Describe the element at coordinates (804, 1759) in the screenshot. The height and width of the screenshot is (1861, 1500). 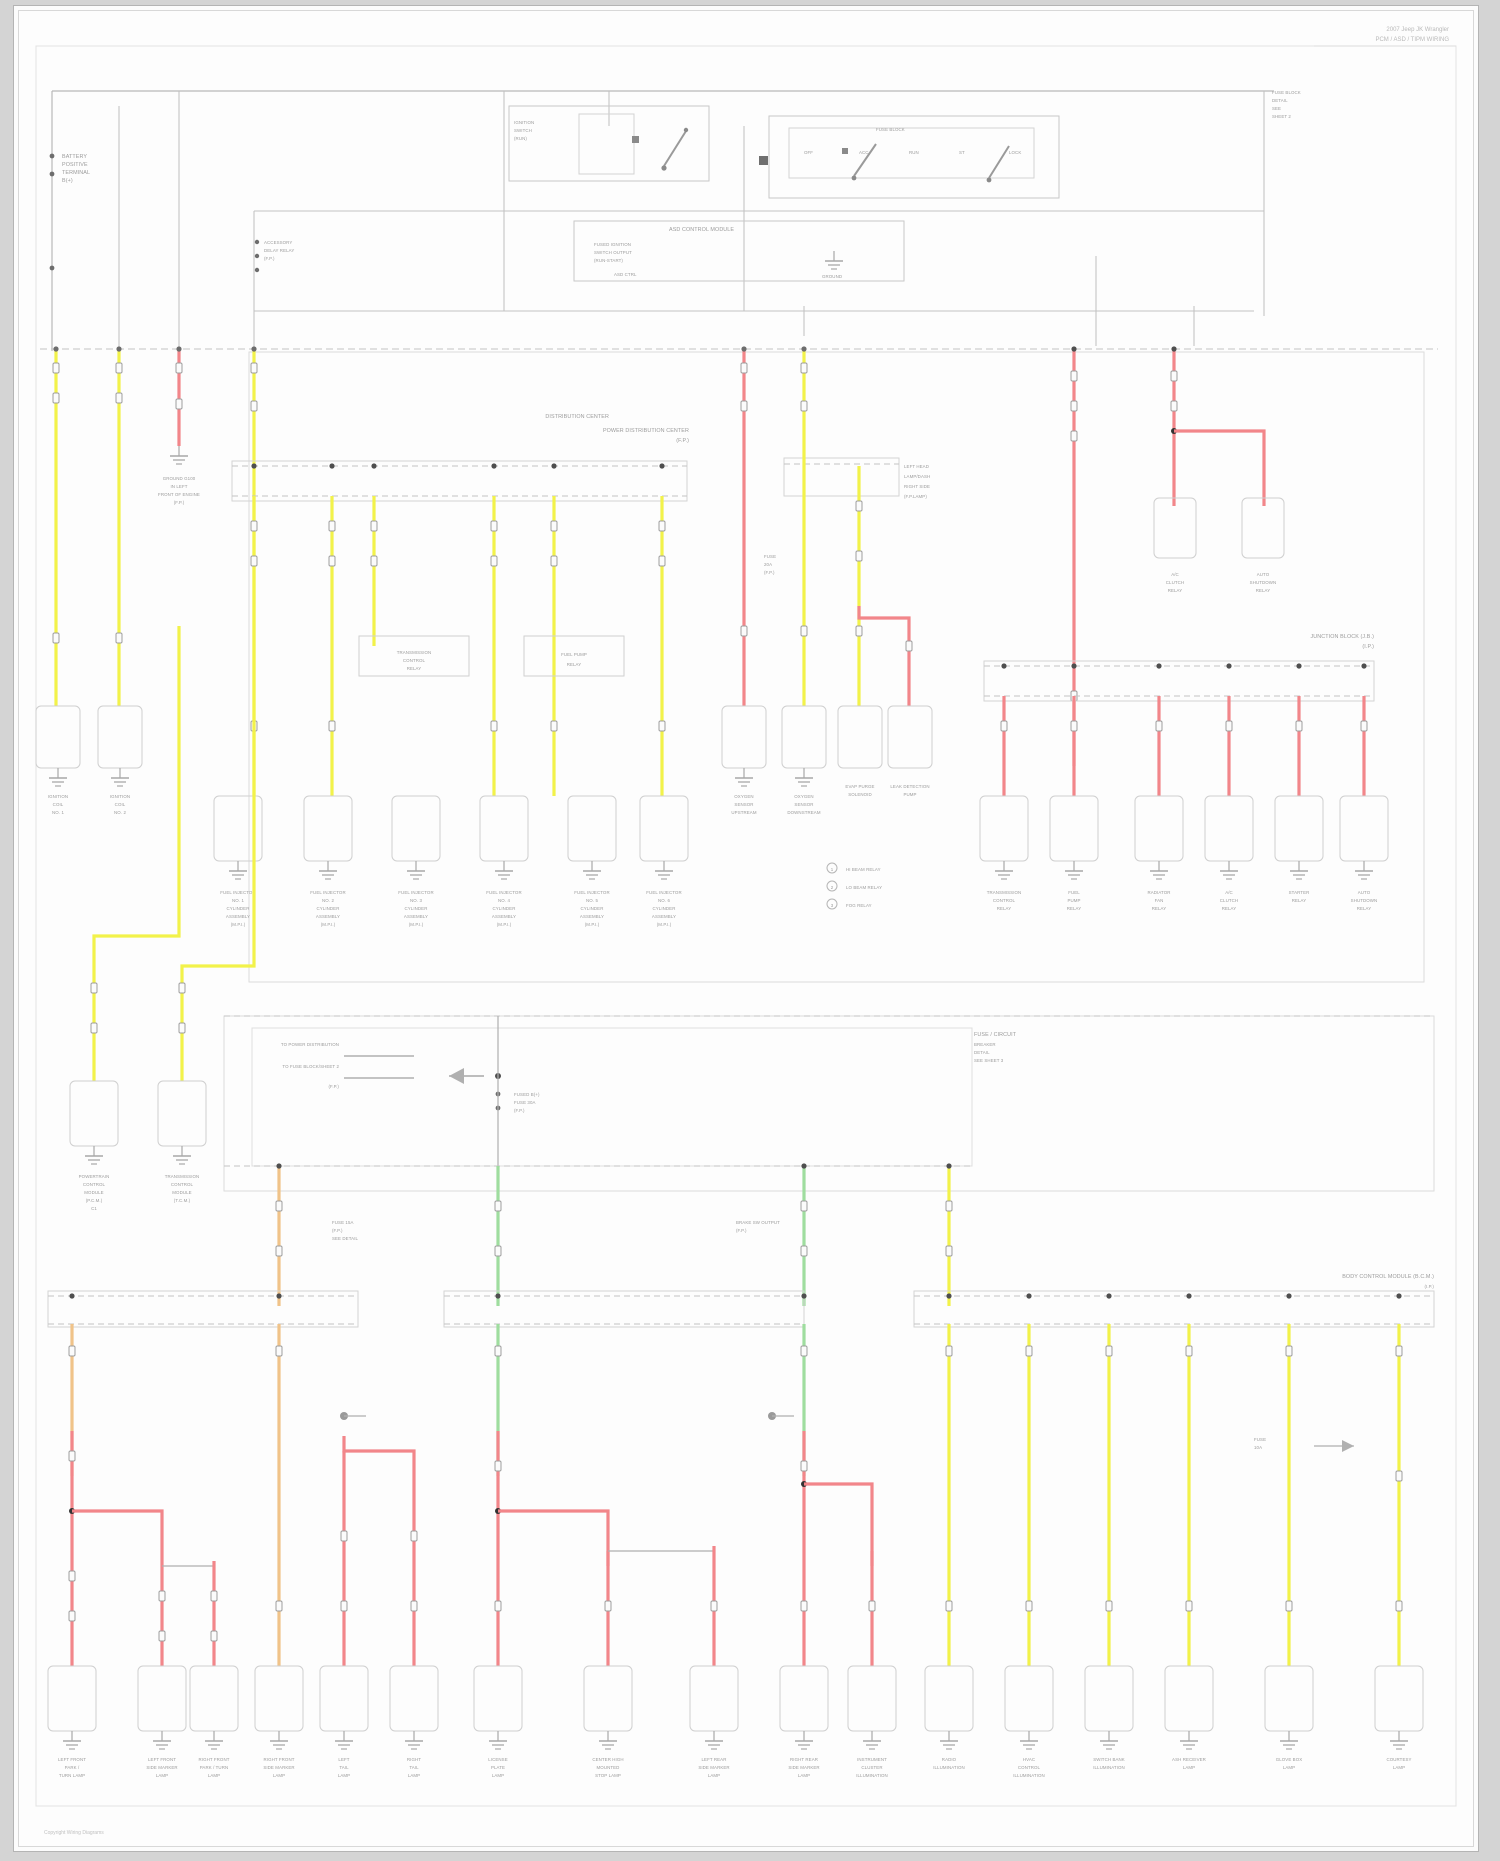
I see `bc10-l1: RIGHT REAR` at that location.